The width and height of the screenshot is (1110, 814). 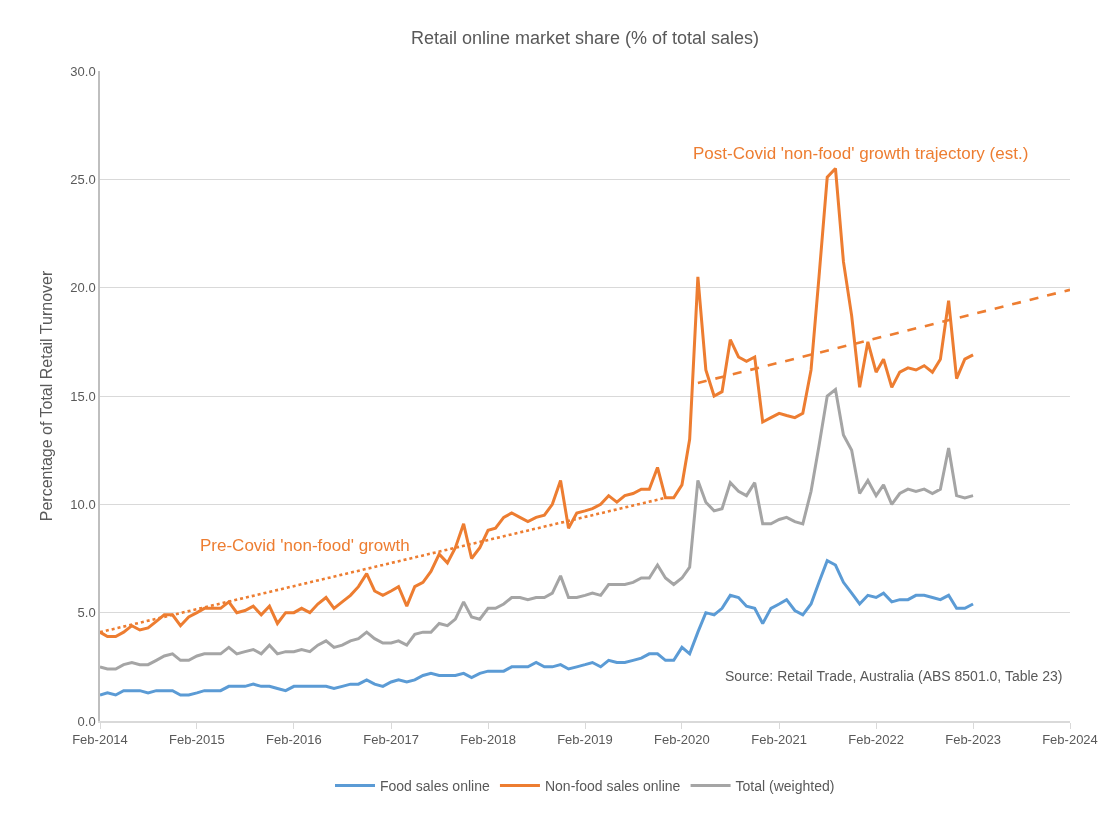 What do you see at coordinates (585, 740) in the screenshot?
I see `x-tick-label: Feb-2019` at bounding box center [585, 740].